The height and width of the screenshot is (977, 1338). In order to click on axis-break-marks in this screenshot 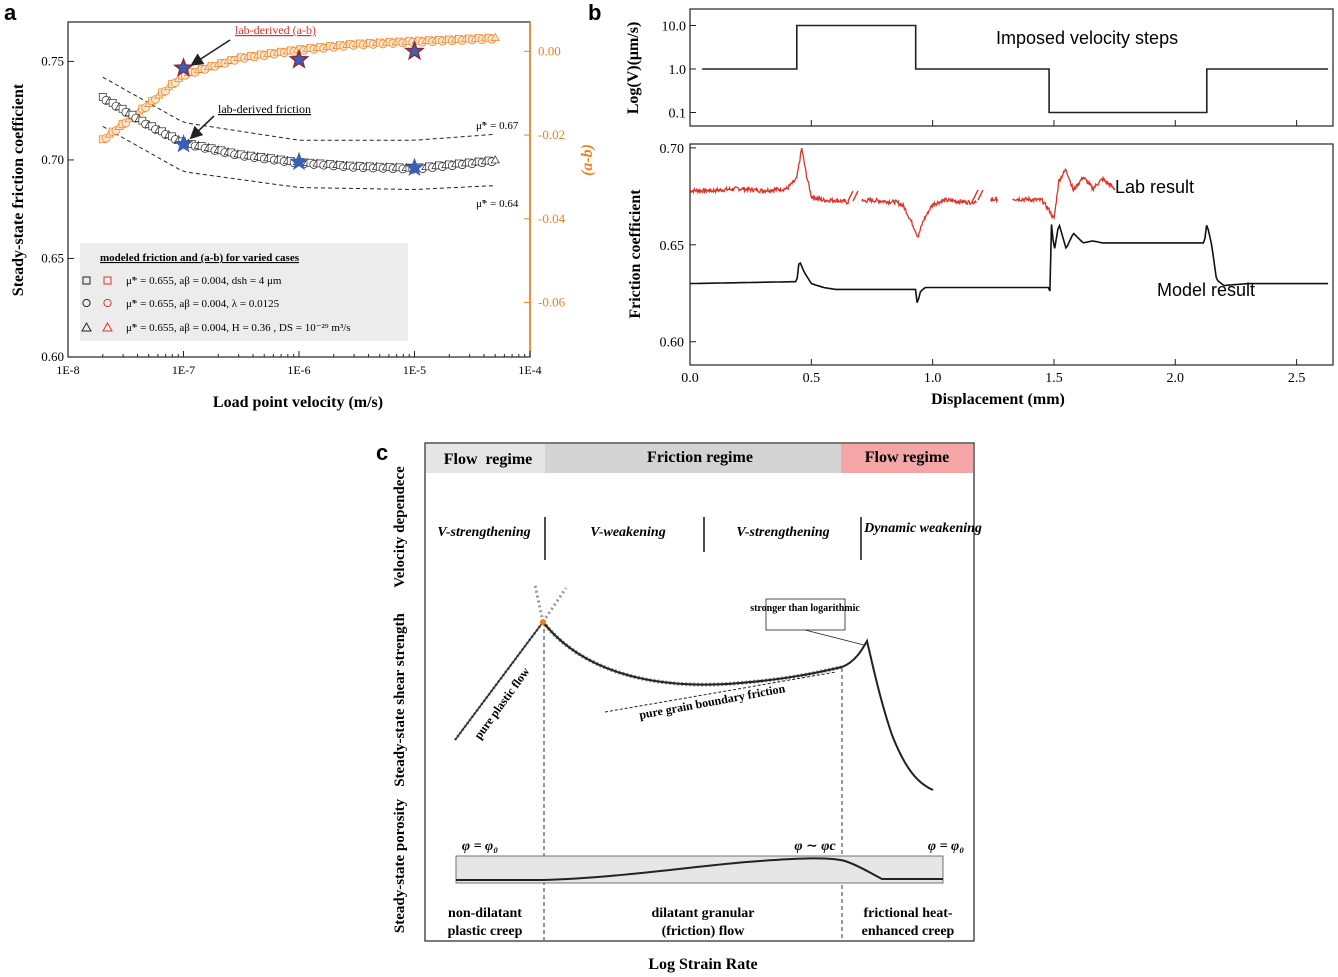, I will do `click(915, 195)`.